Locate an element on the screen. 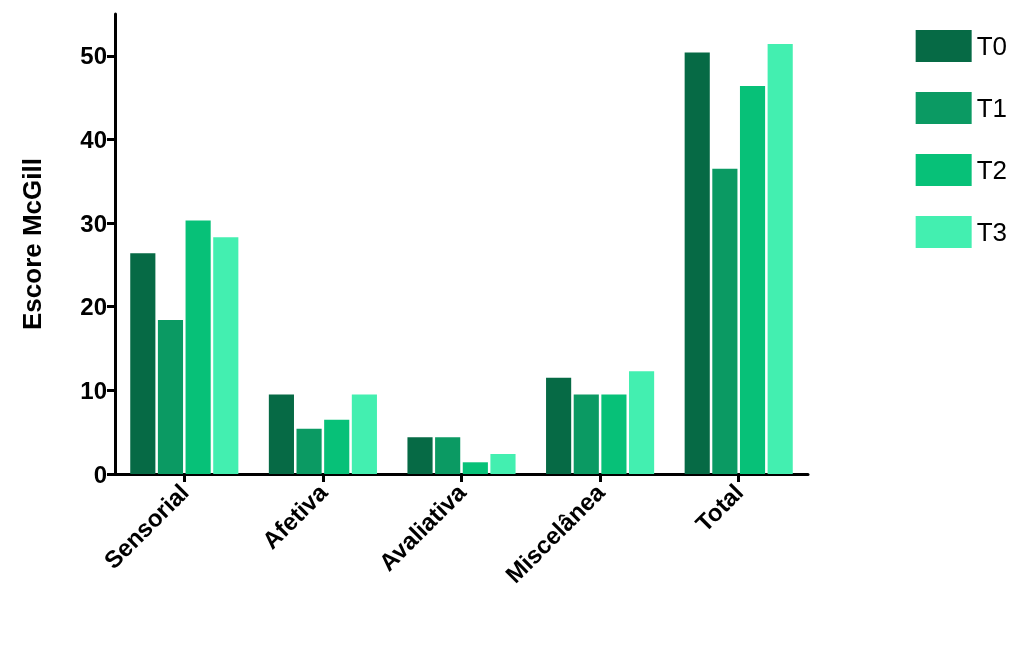 The image size is (1032, 649). y-tick-label: 10 is located at coordinates (93, 390).